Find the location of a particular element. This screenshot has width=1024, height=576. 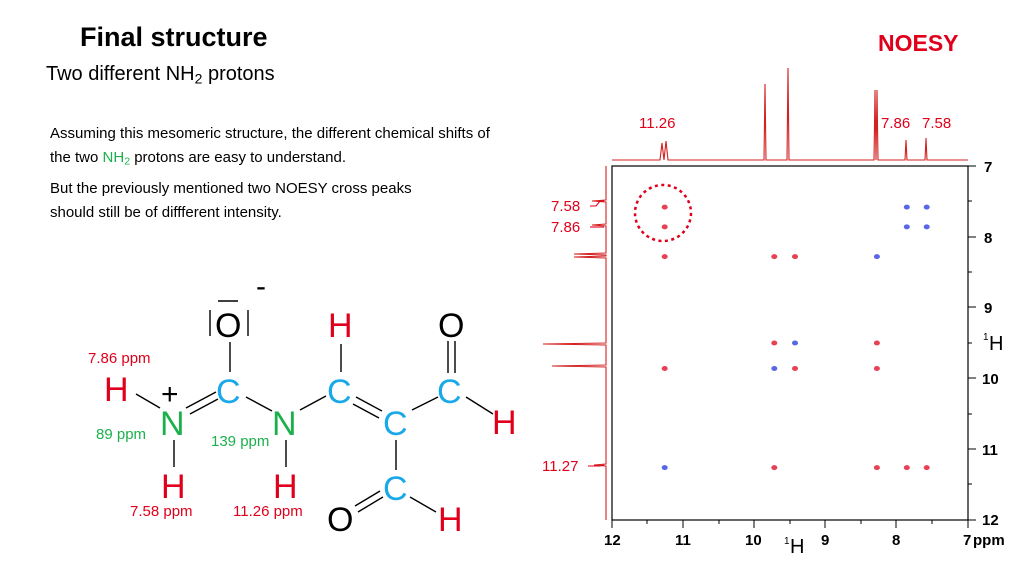

atom-oxygen-aldehyde-2: O is located at coordinates (340, 520).